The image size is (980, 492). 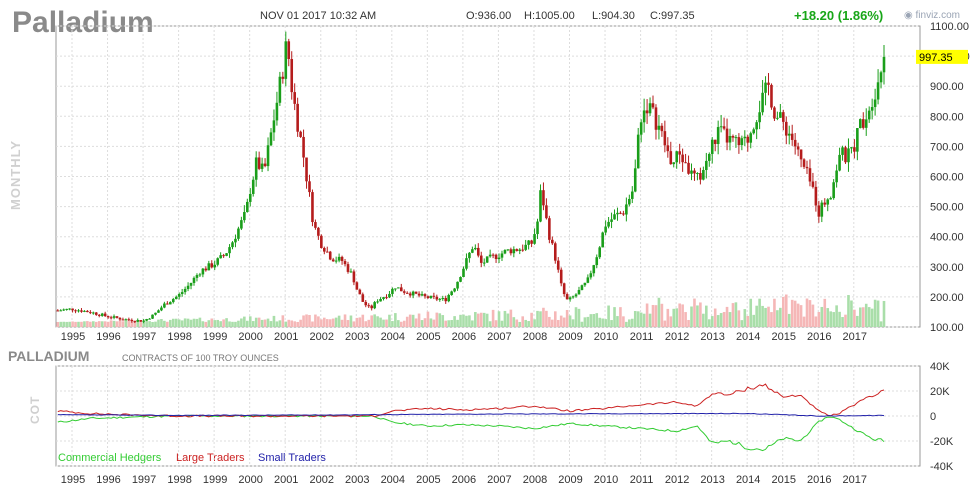 I want to click on year-tick-label: 2005, so click(x=428, y=337).